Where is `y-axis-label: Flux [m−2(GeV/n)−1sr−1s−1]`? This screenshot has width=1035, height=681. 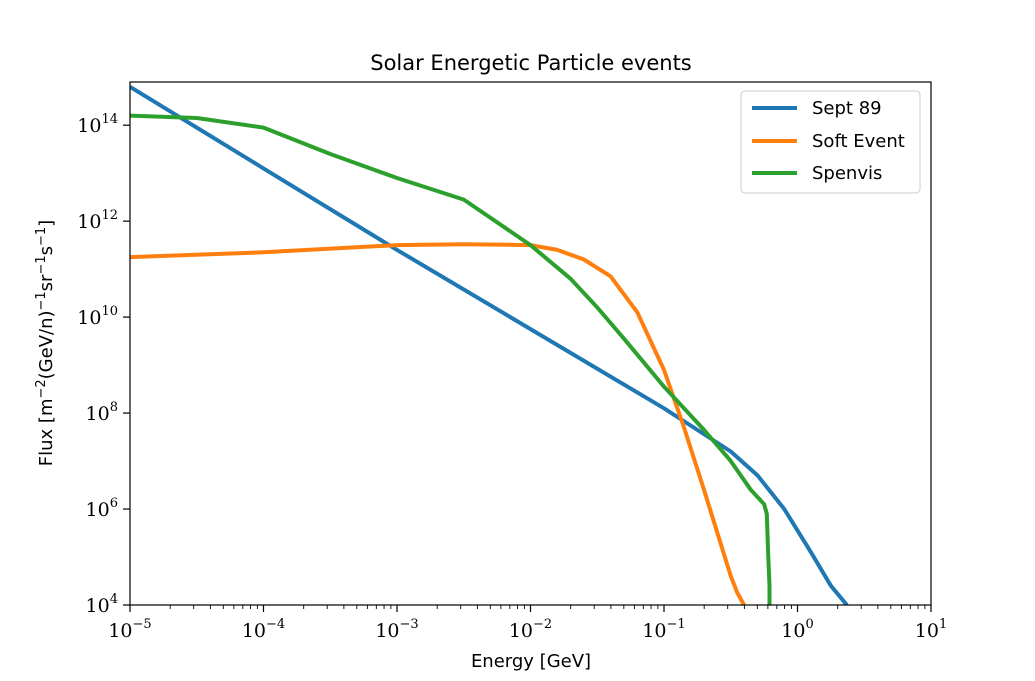
y-axis-label: Flux [m−2(GeV/n)−1sr−1s−1] is located at coordinates (45, 343).